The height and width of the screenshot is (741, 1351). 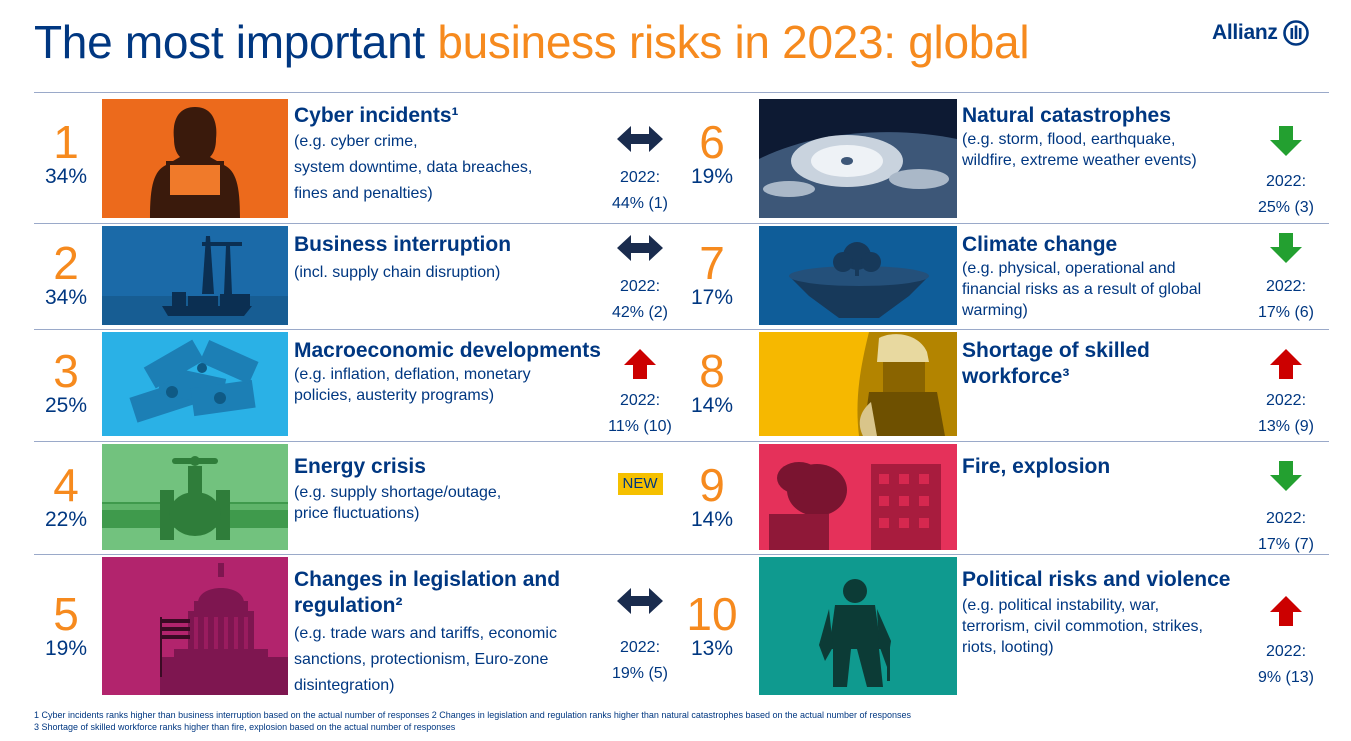 What do you see at coordinates (1096, 579) in the screenshot?
I see `risk-title: Political risks and violence` at bounding box center [1096, 579].